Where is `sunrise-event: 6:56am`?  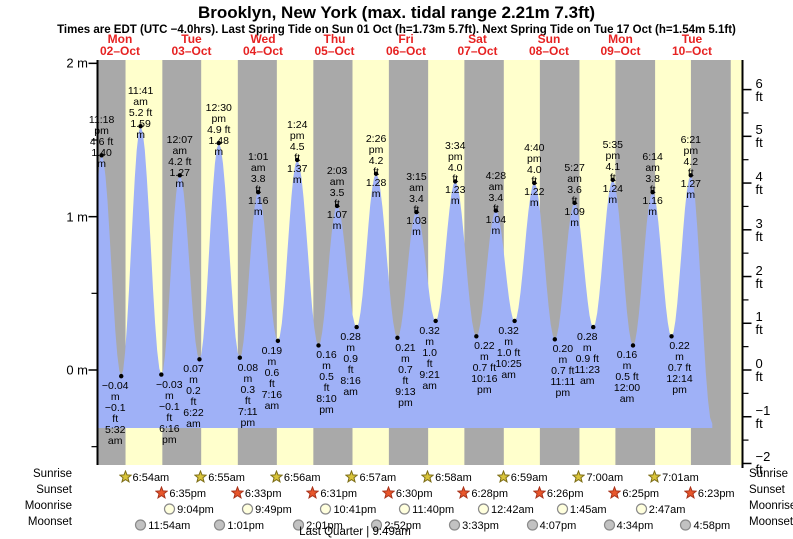
sunrise-event: 6:56am is located at coordinates (295, 476).